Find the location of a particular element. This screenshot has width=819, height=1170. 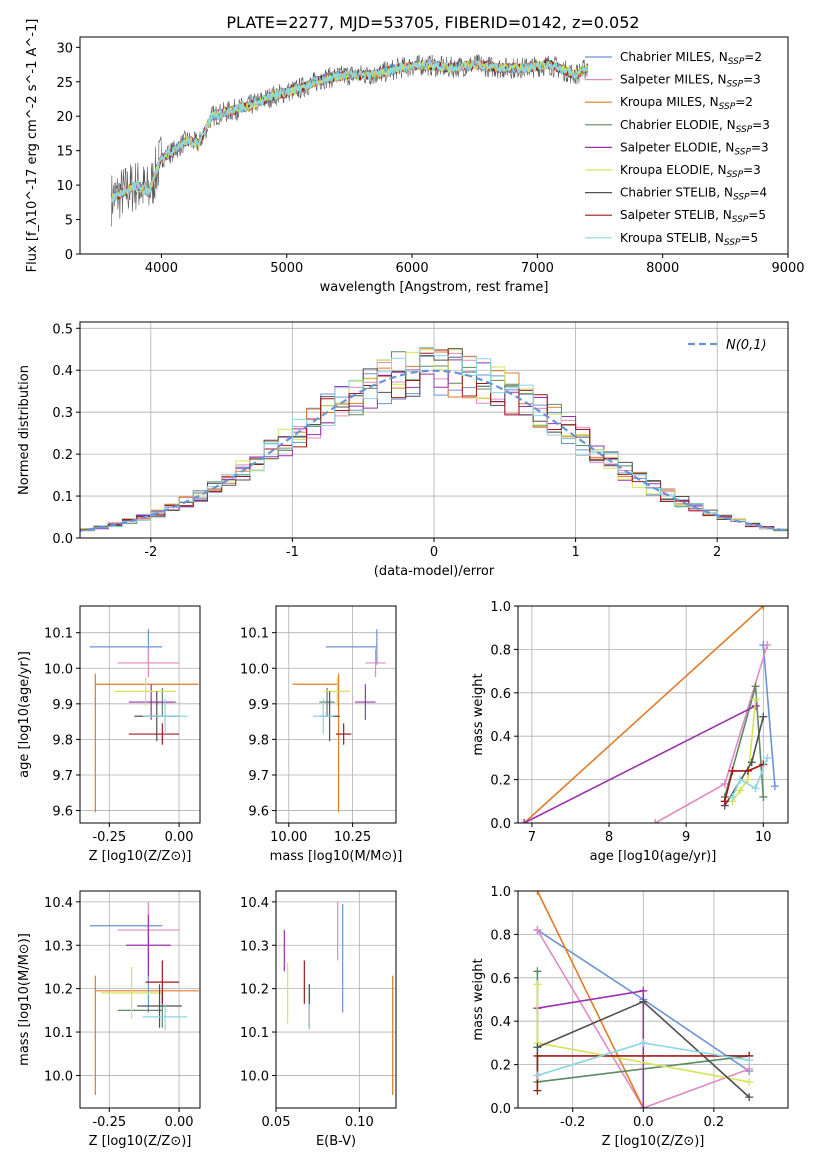

y-axis-label: age [log10(age/yr)] is located at coordinates (24, 714).